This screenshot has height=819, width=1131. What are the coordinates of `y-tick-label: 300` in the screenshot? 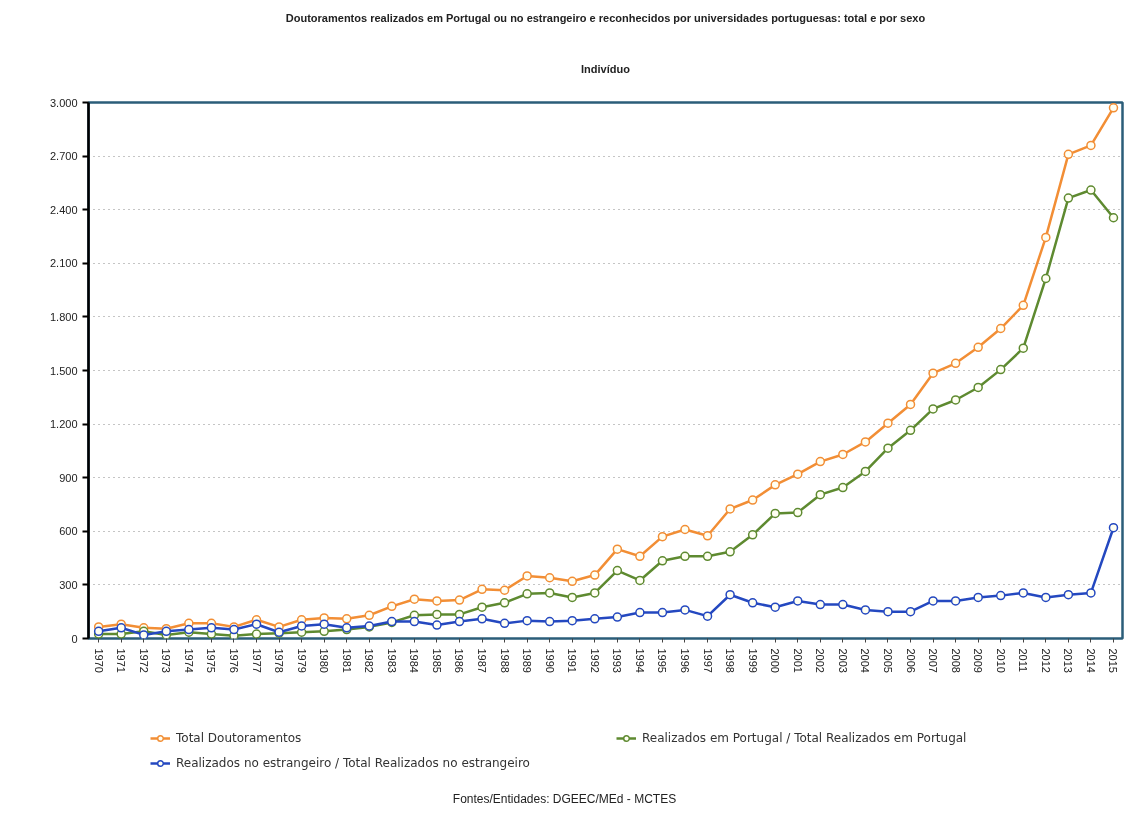 It's located at (68, 584).